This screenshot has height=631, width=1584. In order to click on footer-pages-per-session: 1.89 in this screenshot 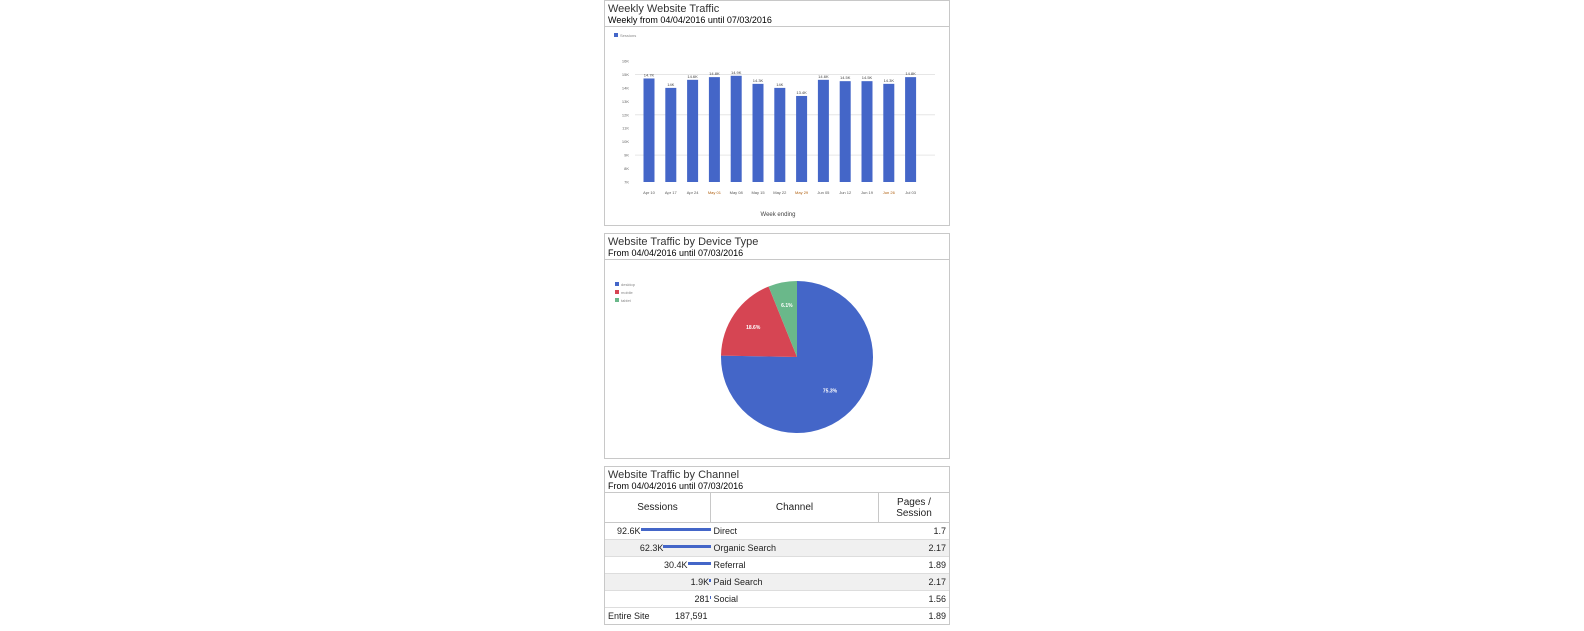, I will do `click(913, 615)`.